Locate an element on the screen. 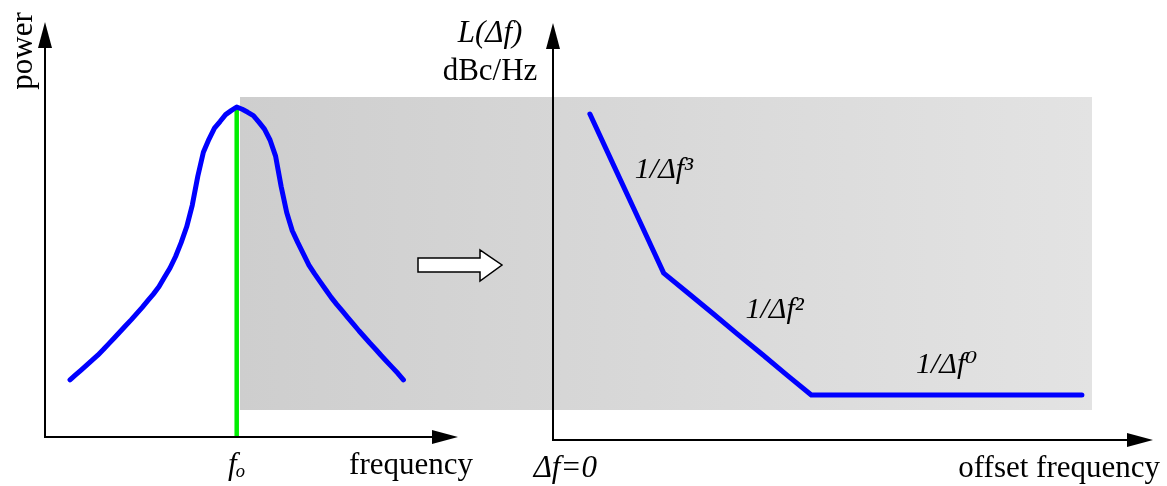 This screenshot has height=486, width=1167. annotation: 1/Δf³ is located at coordinates (664, 167).